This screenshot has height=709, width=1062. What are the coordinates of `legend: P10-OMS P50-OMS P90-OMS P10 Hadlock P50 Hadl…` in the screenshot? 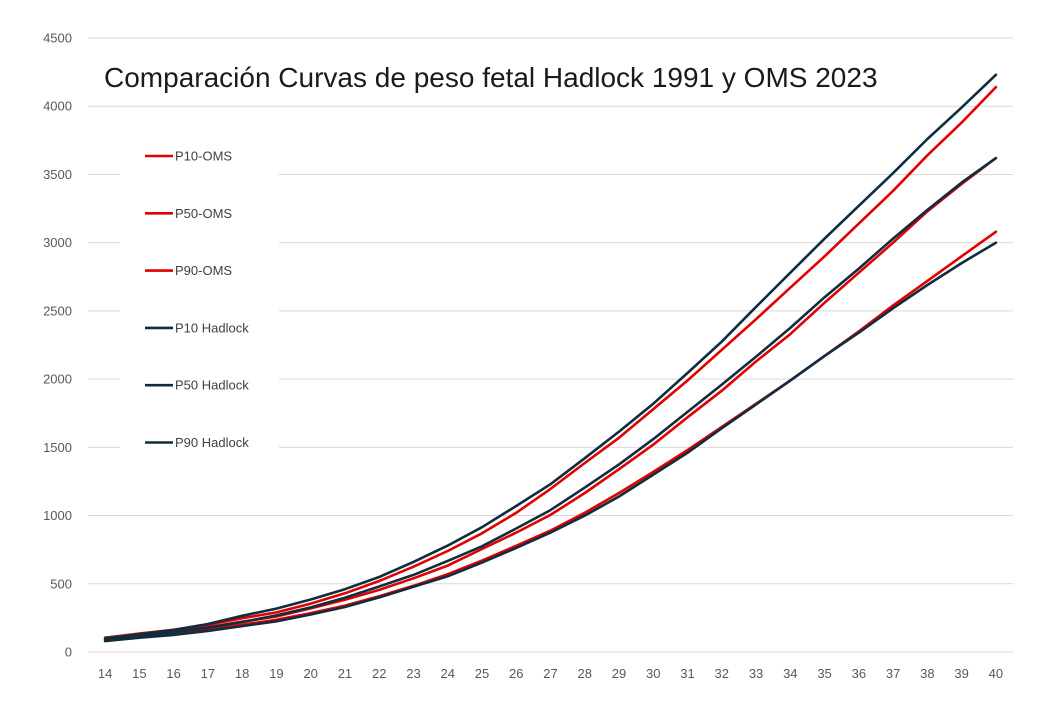 It's located at (199, 297).